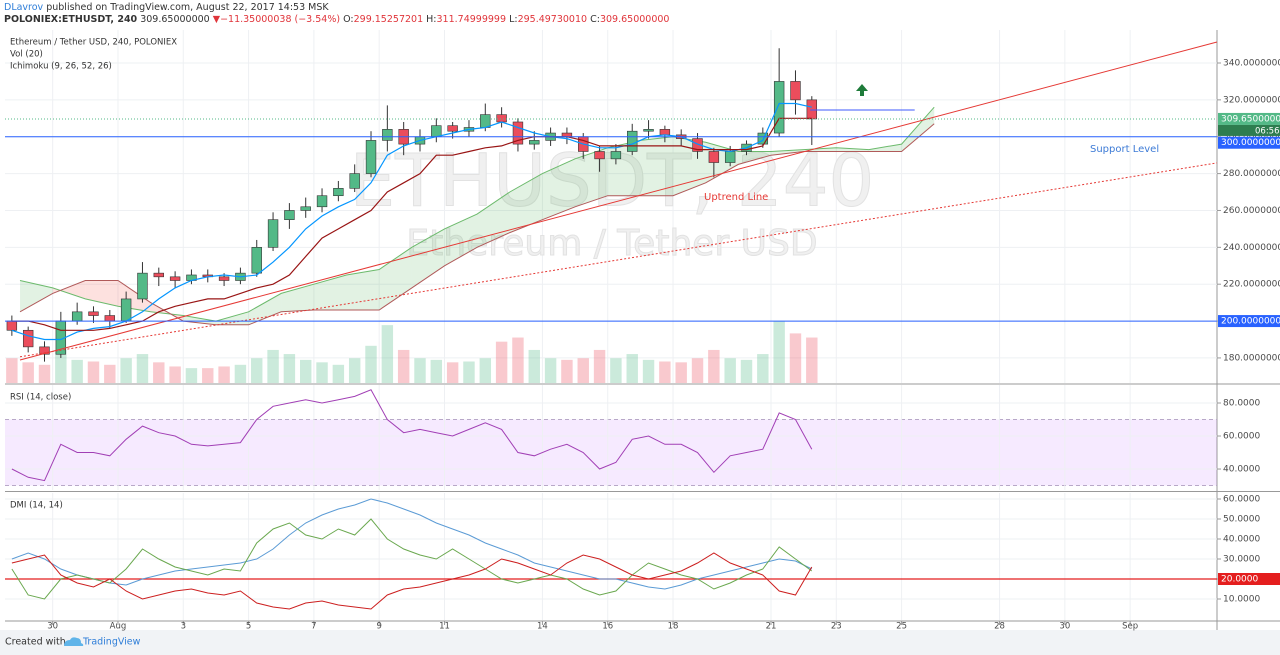 This screenshot has height=655, width=1280. Describe the element at coordinates (673, 627) in the screenshot. I see `x-tick-label: 18` at that location.